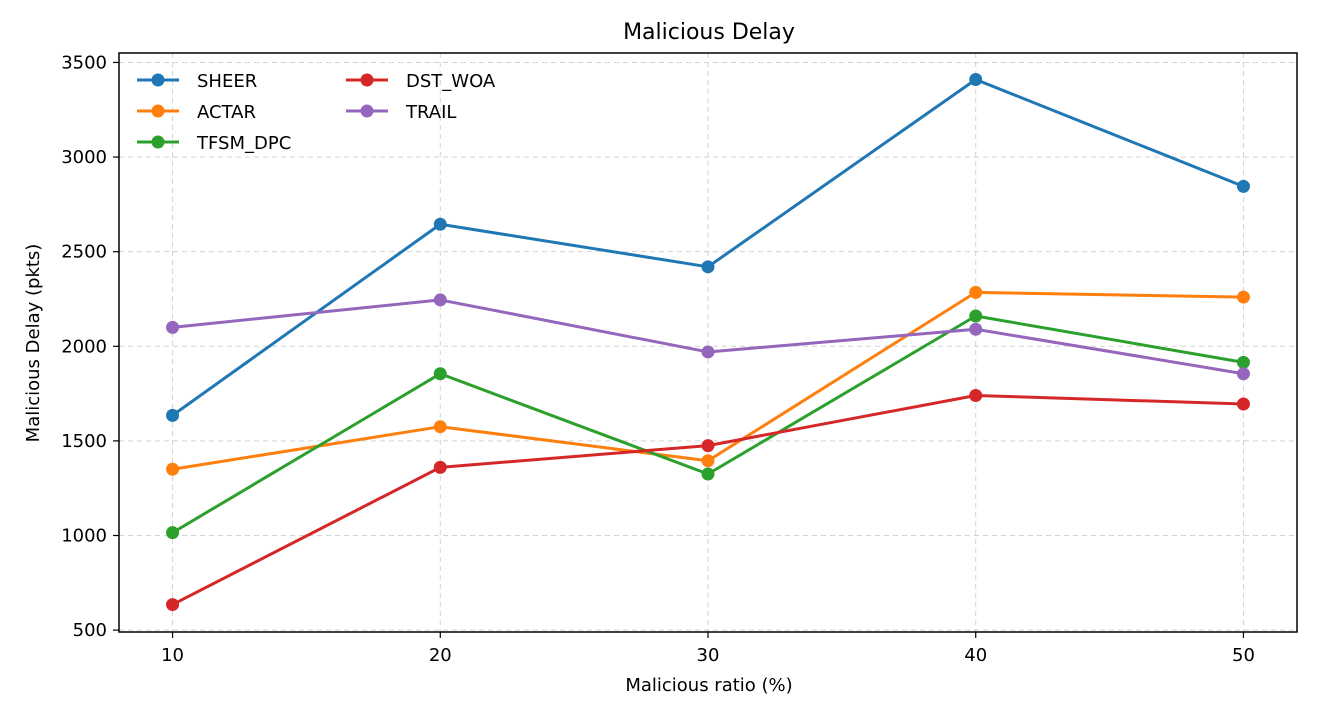 This screenshot has height=720, width=1320. I want to click on legend-item: TRAIL, so click(401, 112).